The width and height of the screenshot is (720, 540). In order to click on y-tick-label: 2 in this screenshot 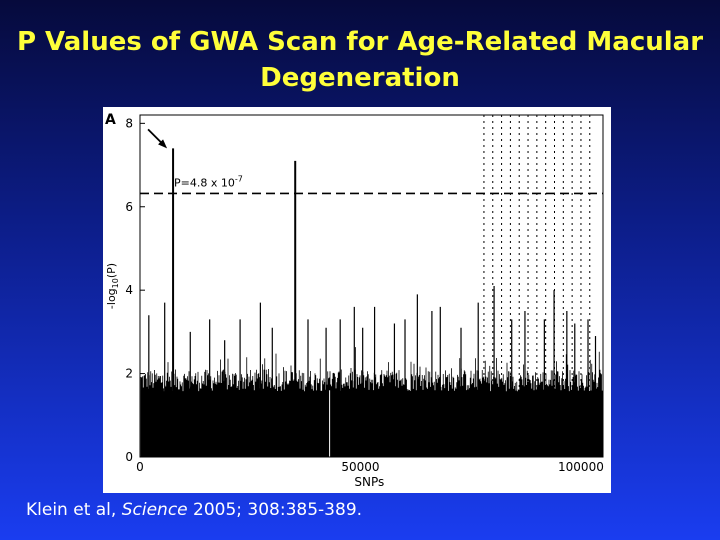, I will do `click(129, 374)`.